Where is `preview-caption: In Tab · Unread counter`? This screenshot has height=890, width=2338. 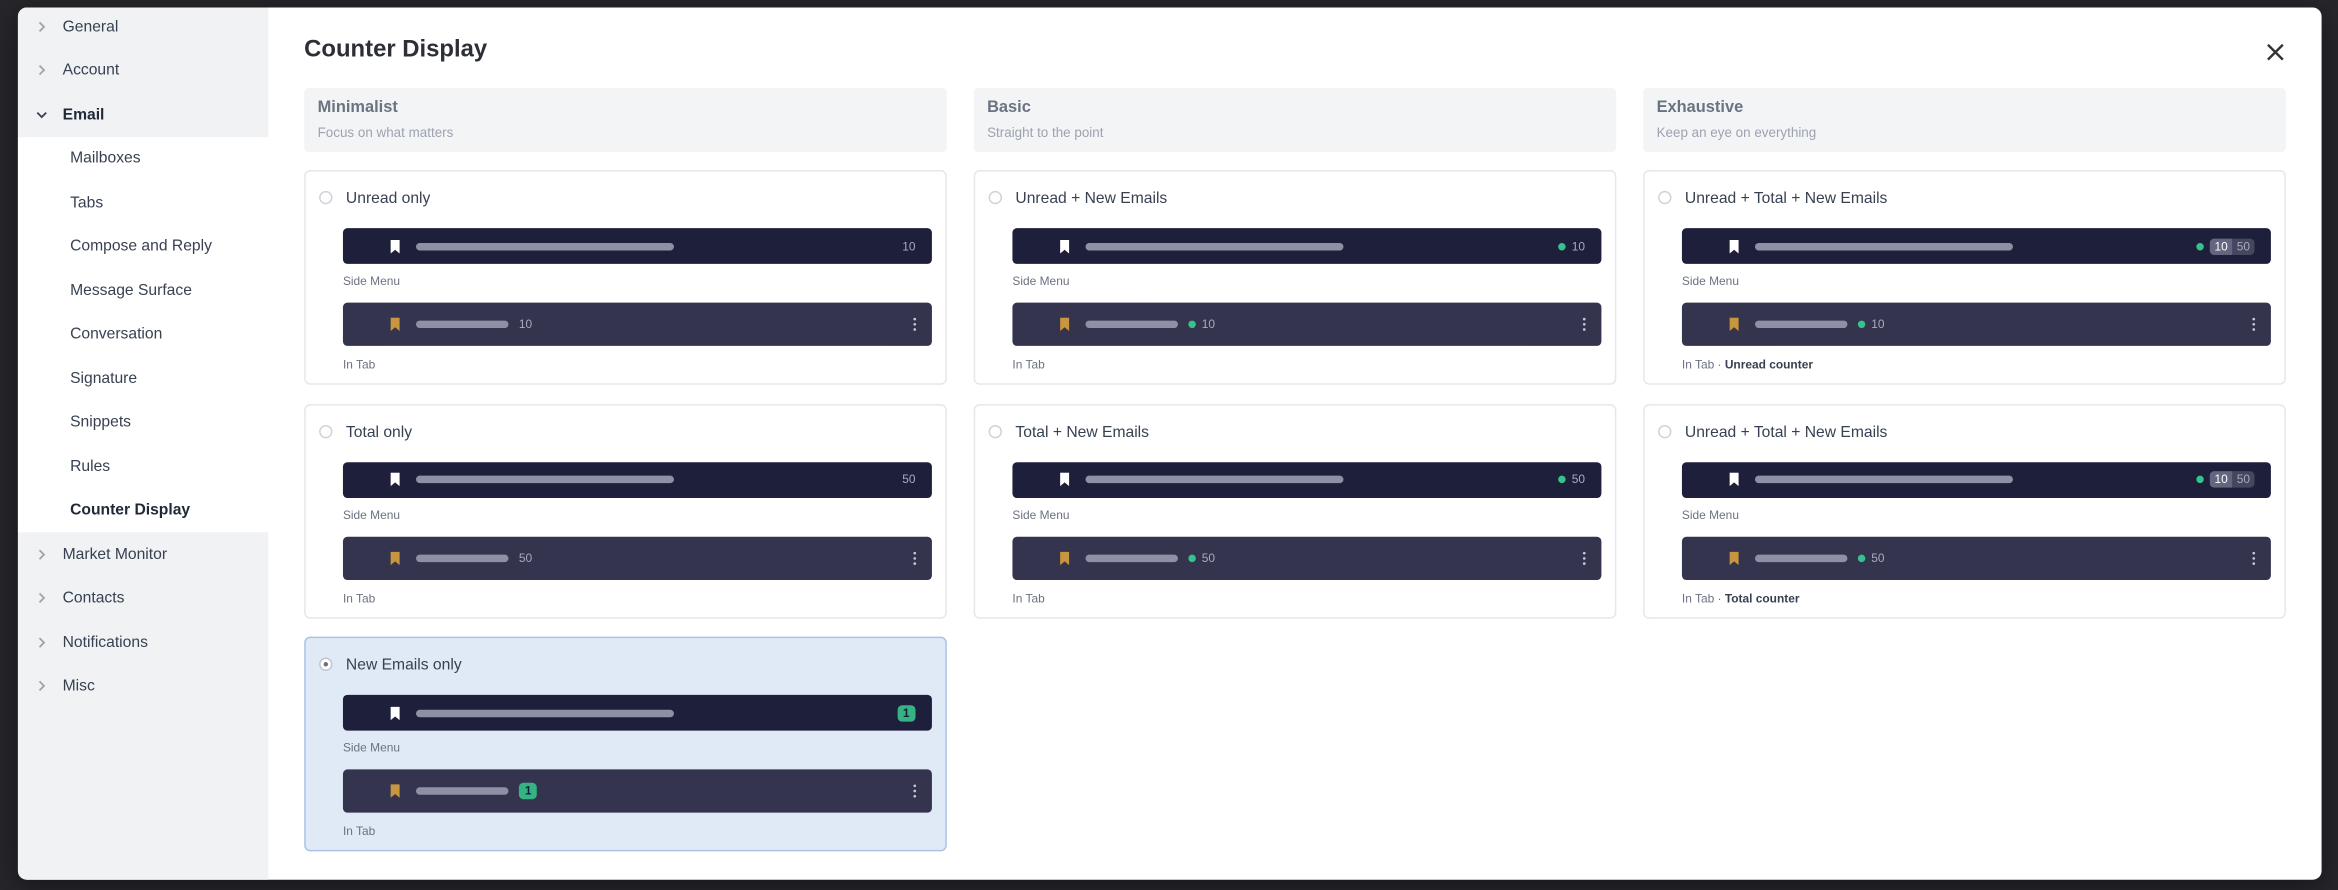
preview-caption: In Tab · Unread counter is located at coordinates (1747, 364).